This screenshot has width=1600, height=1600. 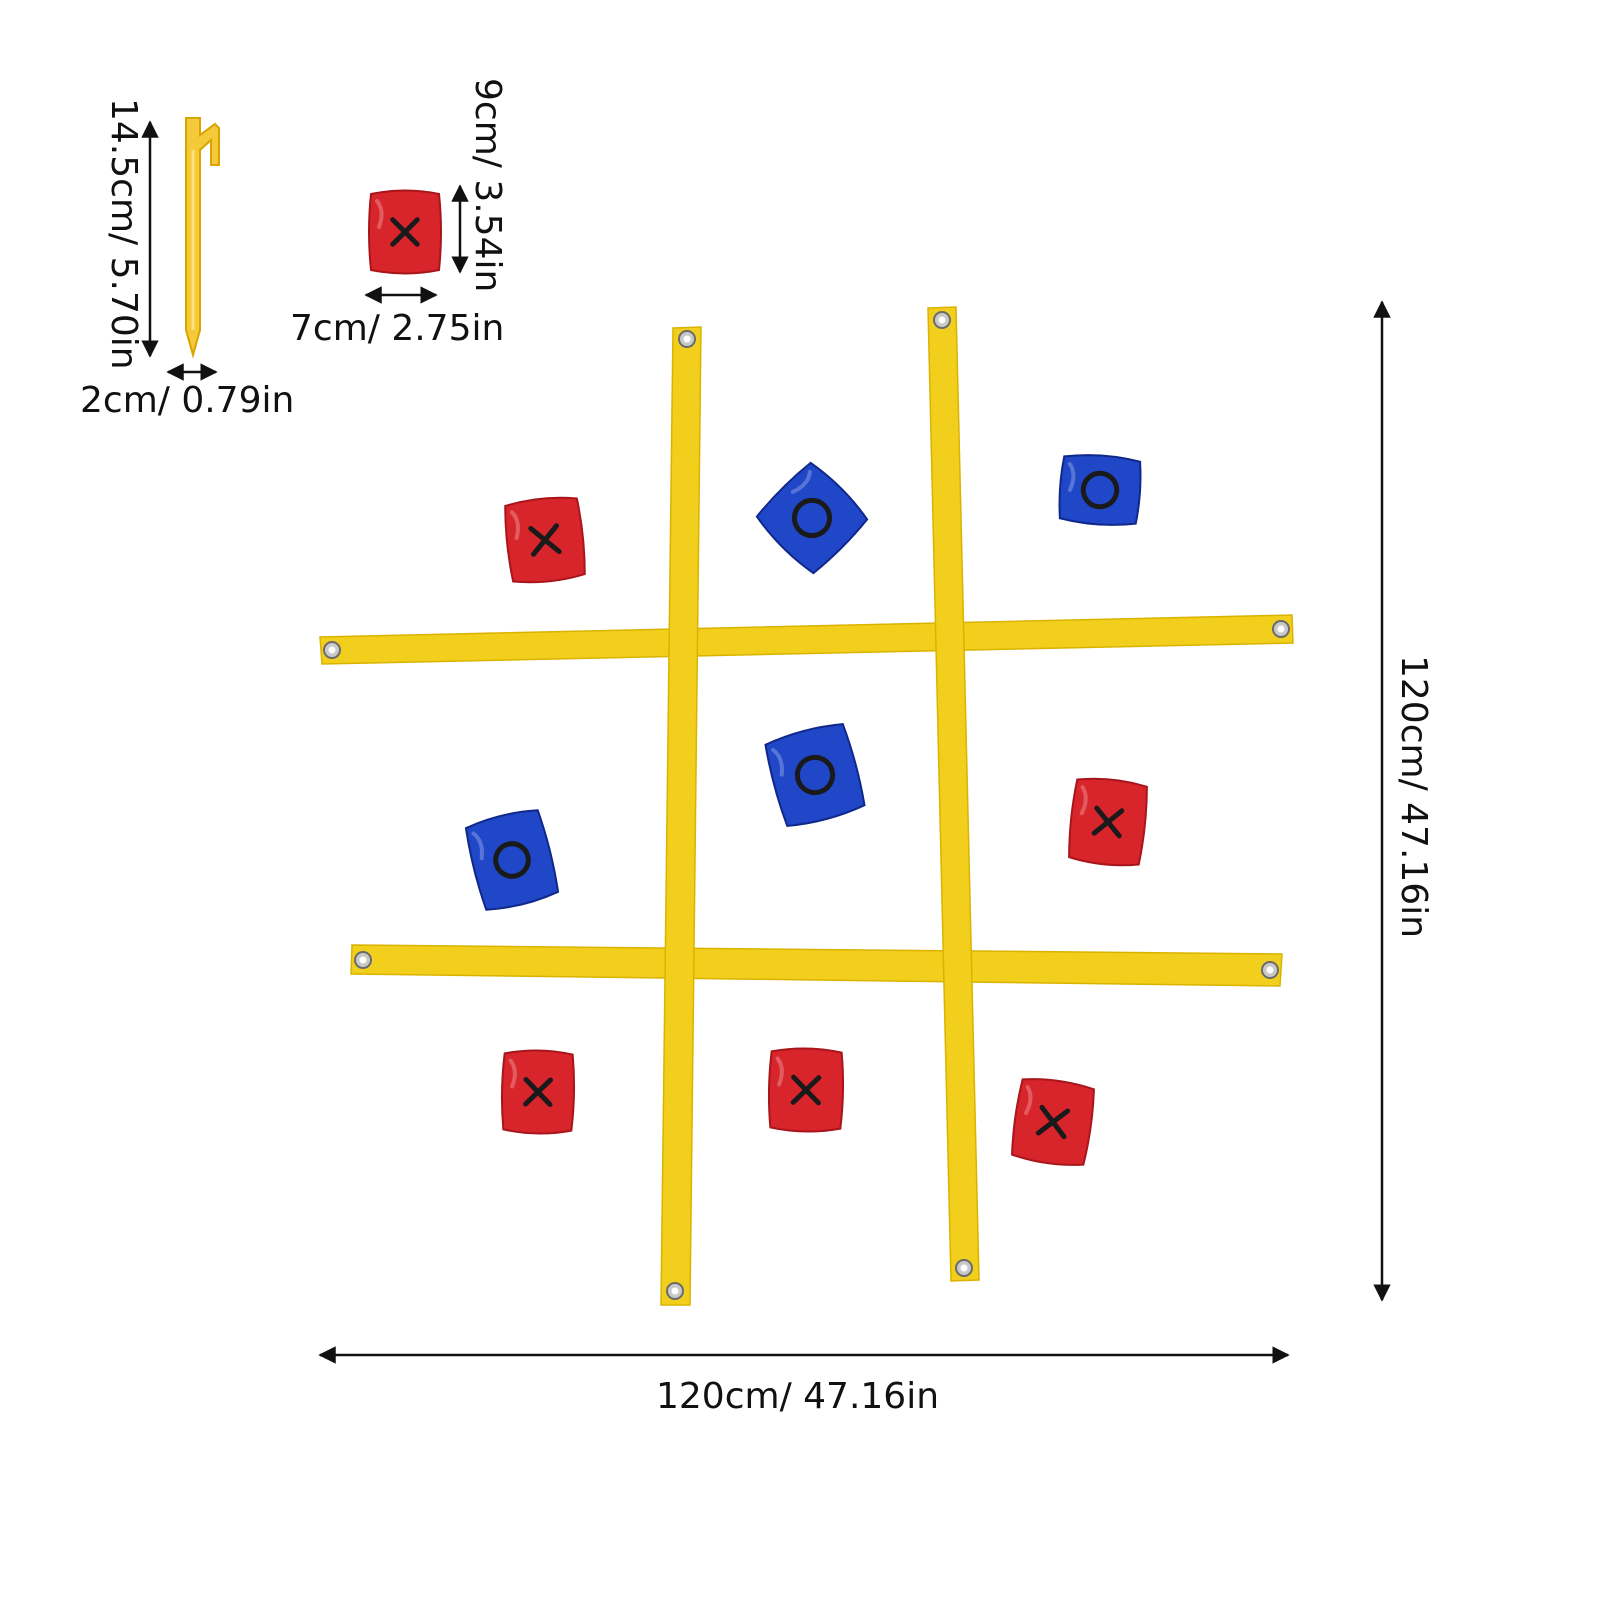 I want to click on sample-bag-body, so click(x=405, y=232).